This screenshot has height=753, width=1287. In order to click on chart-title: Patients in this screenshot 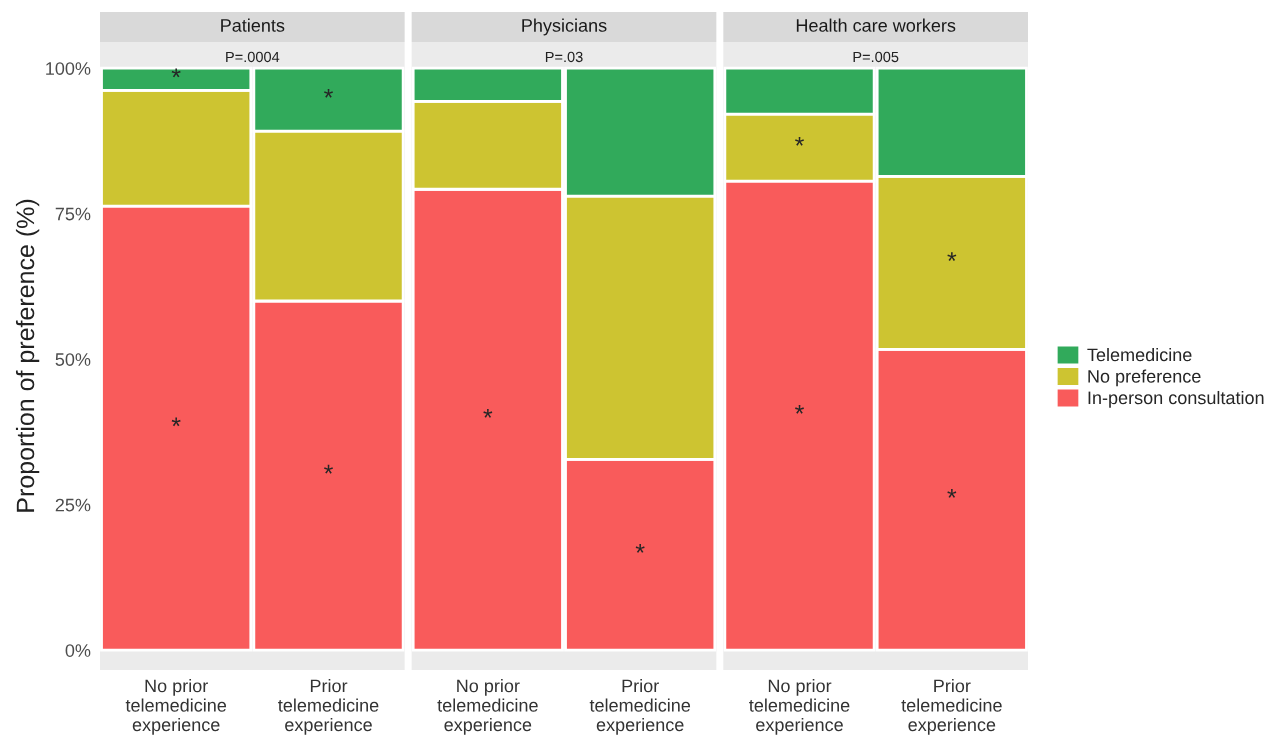, I will do `click(253, 25)`.